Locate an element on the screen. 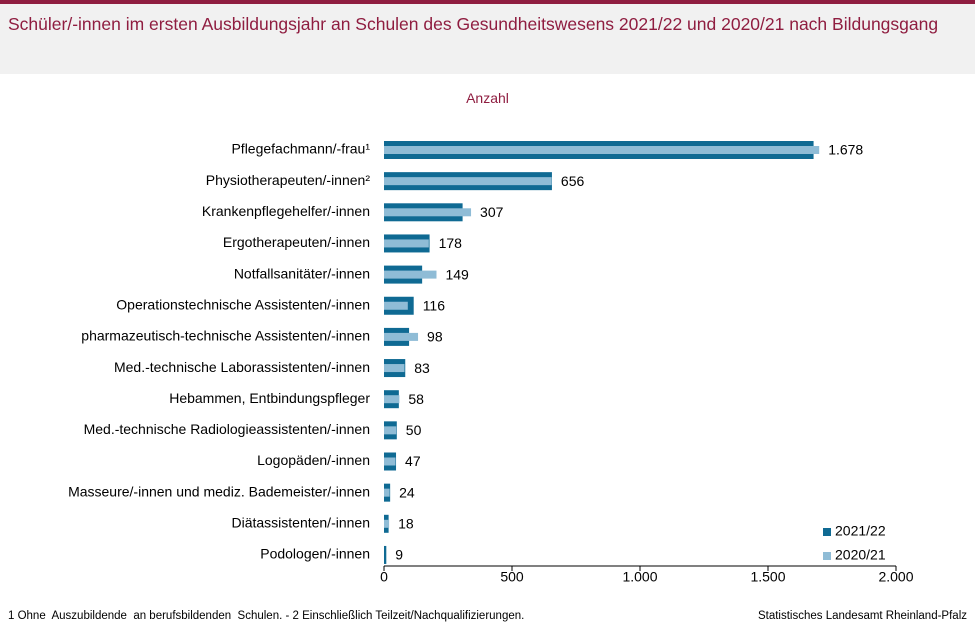  data-label: 9 is located at coordinates (399, 555).